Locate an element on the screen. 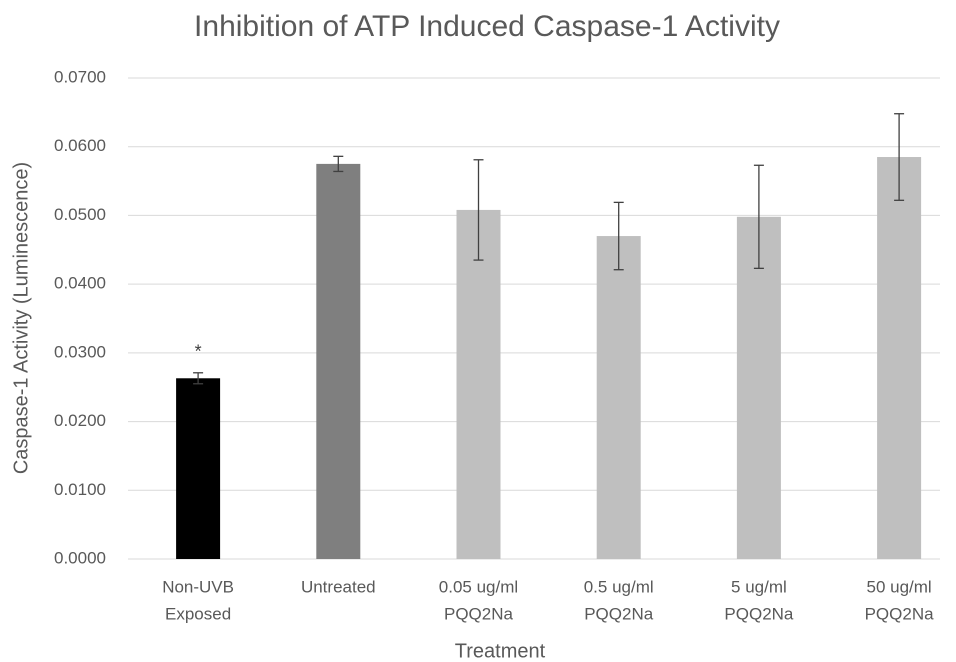  y-tick-label: 0.0500 is located at coordinates (80, 214).